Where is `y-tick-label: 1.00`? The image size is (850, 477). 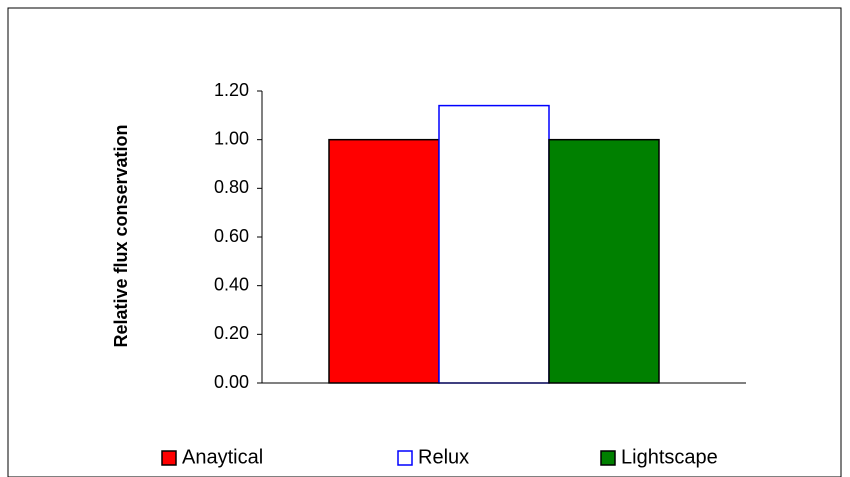
y-tick-label: 1.00 is located at coordinates (231, 138).